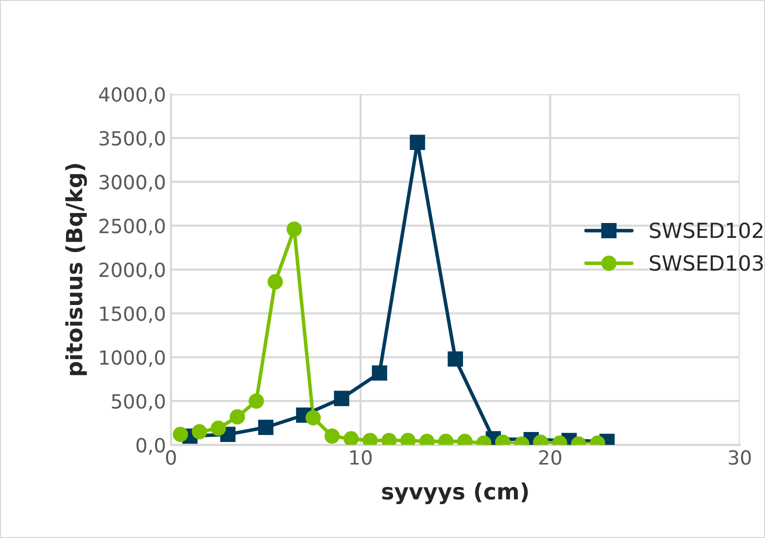 This screenshot has height=538, width=765. What do you see at coordinates (706, 263) in the screenshot?
I see `legend-label: SWSED103` at bounding box center [706, 263].